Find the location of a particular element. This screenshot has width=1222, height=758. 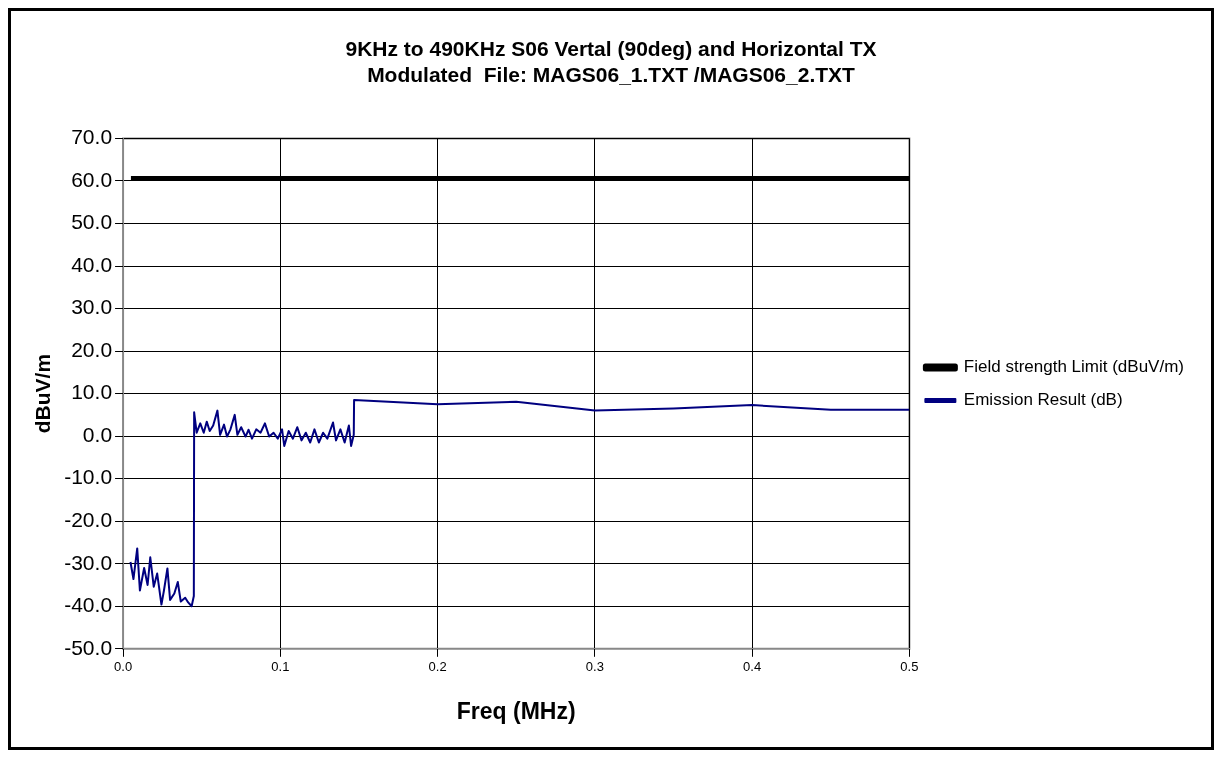

x-tick-label: 0.4 is located at coordinates (752, 667).